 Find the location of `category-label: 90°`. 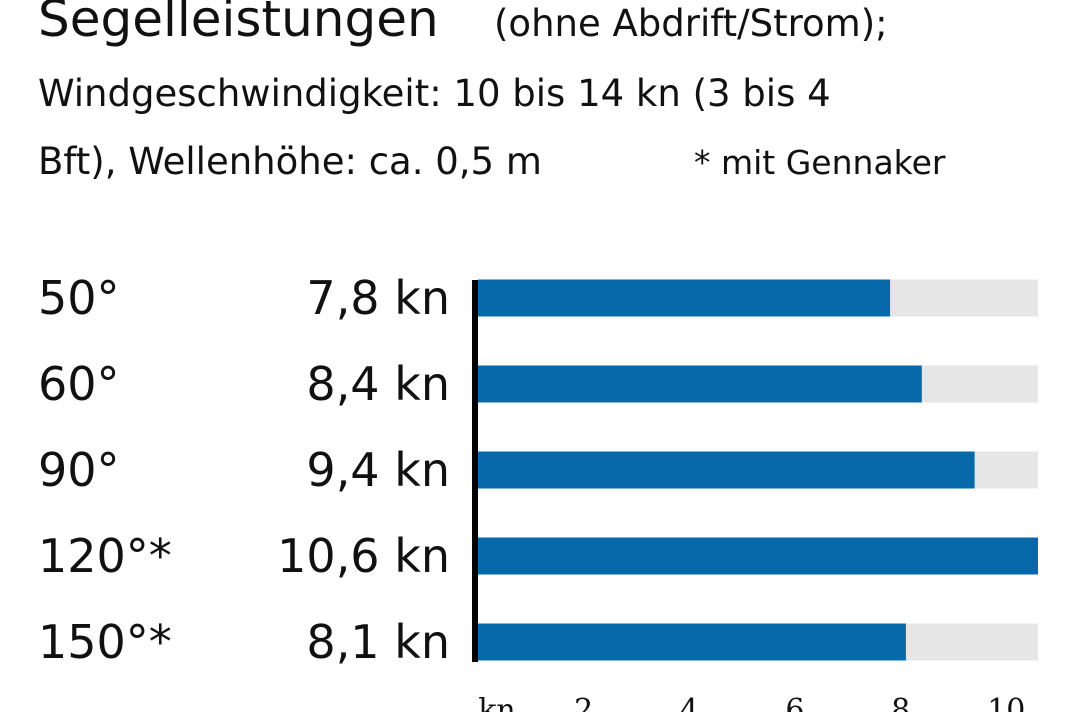

category-label: 90° is located at coordinates (79, 470).